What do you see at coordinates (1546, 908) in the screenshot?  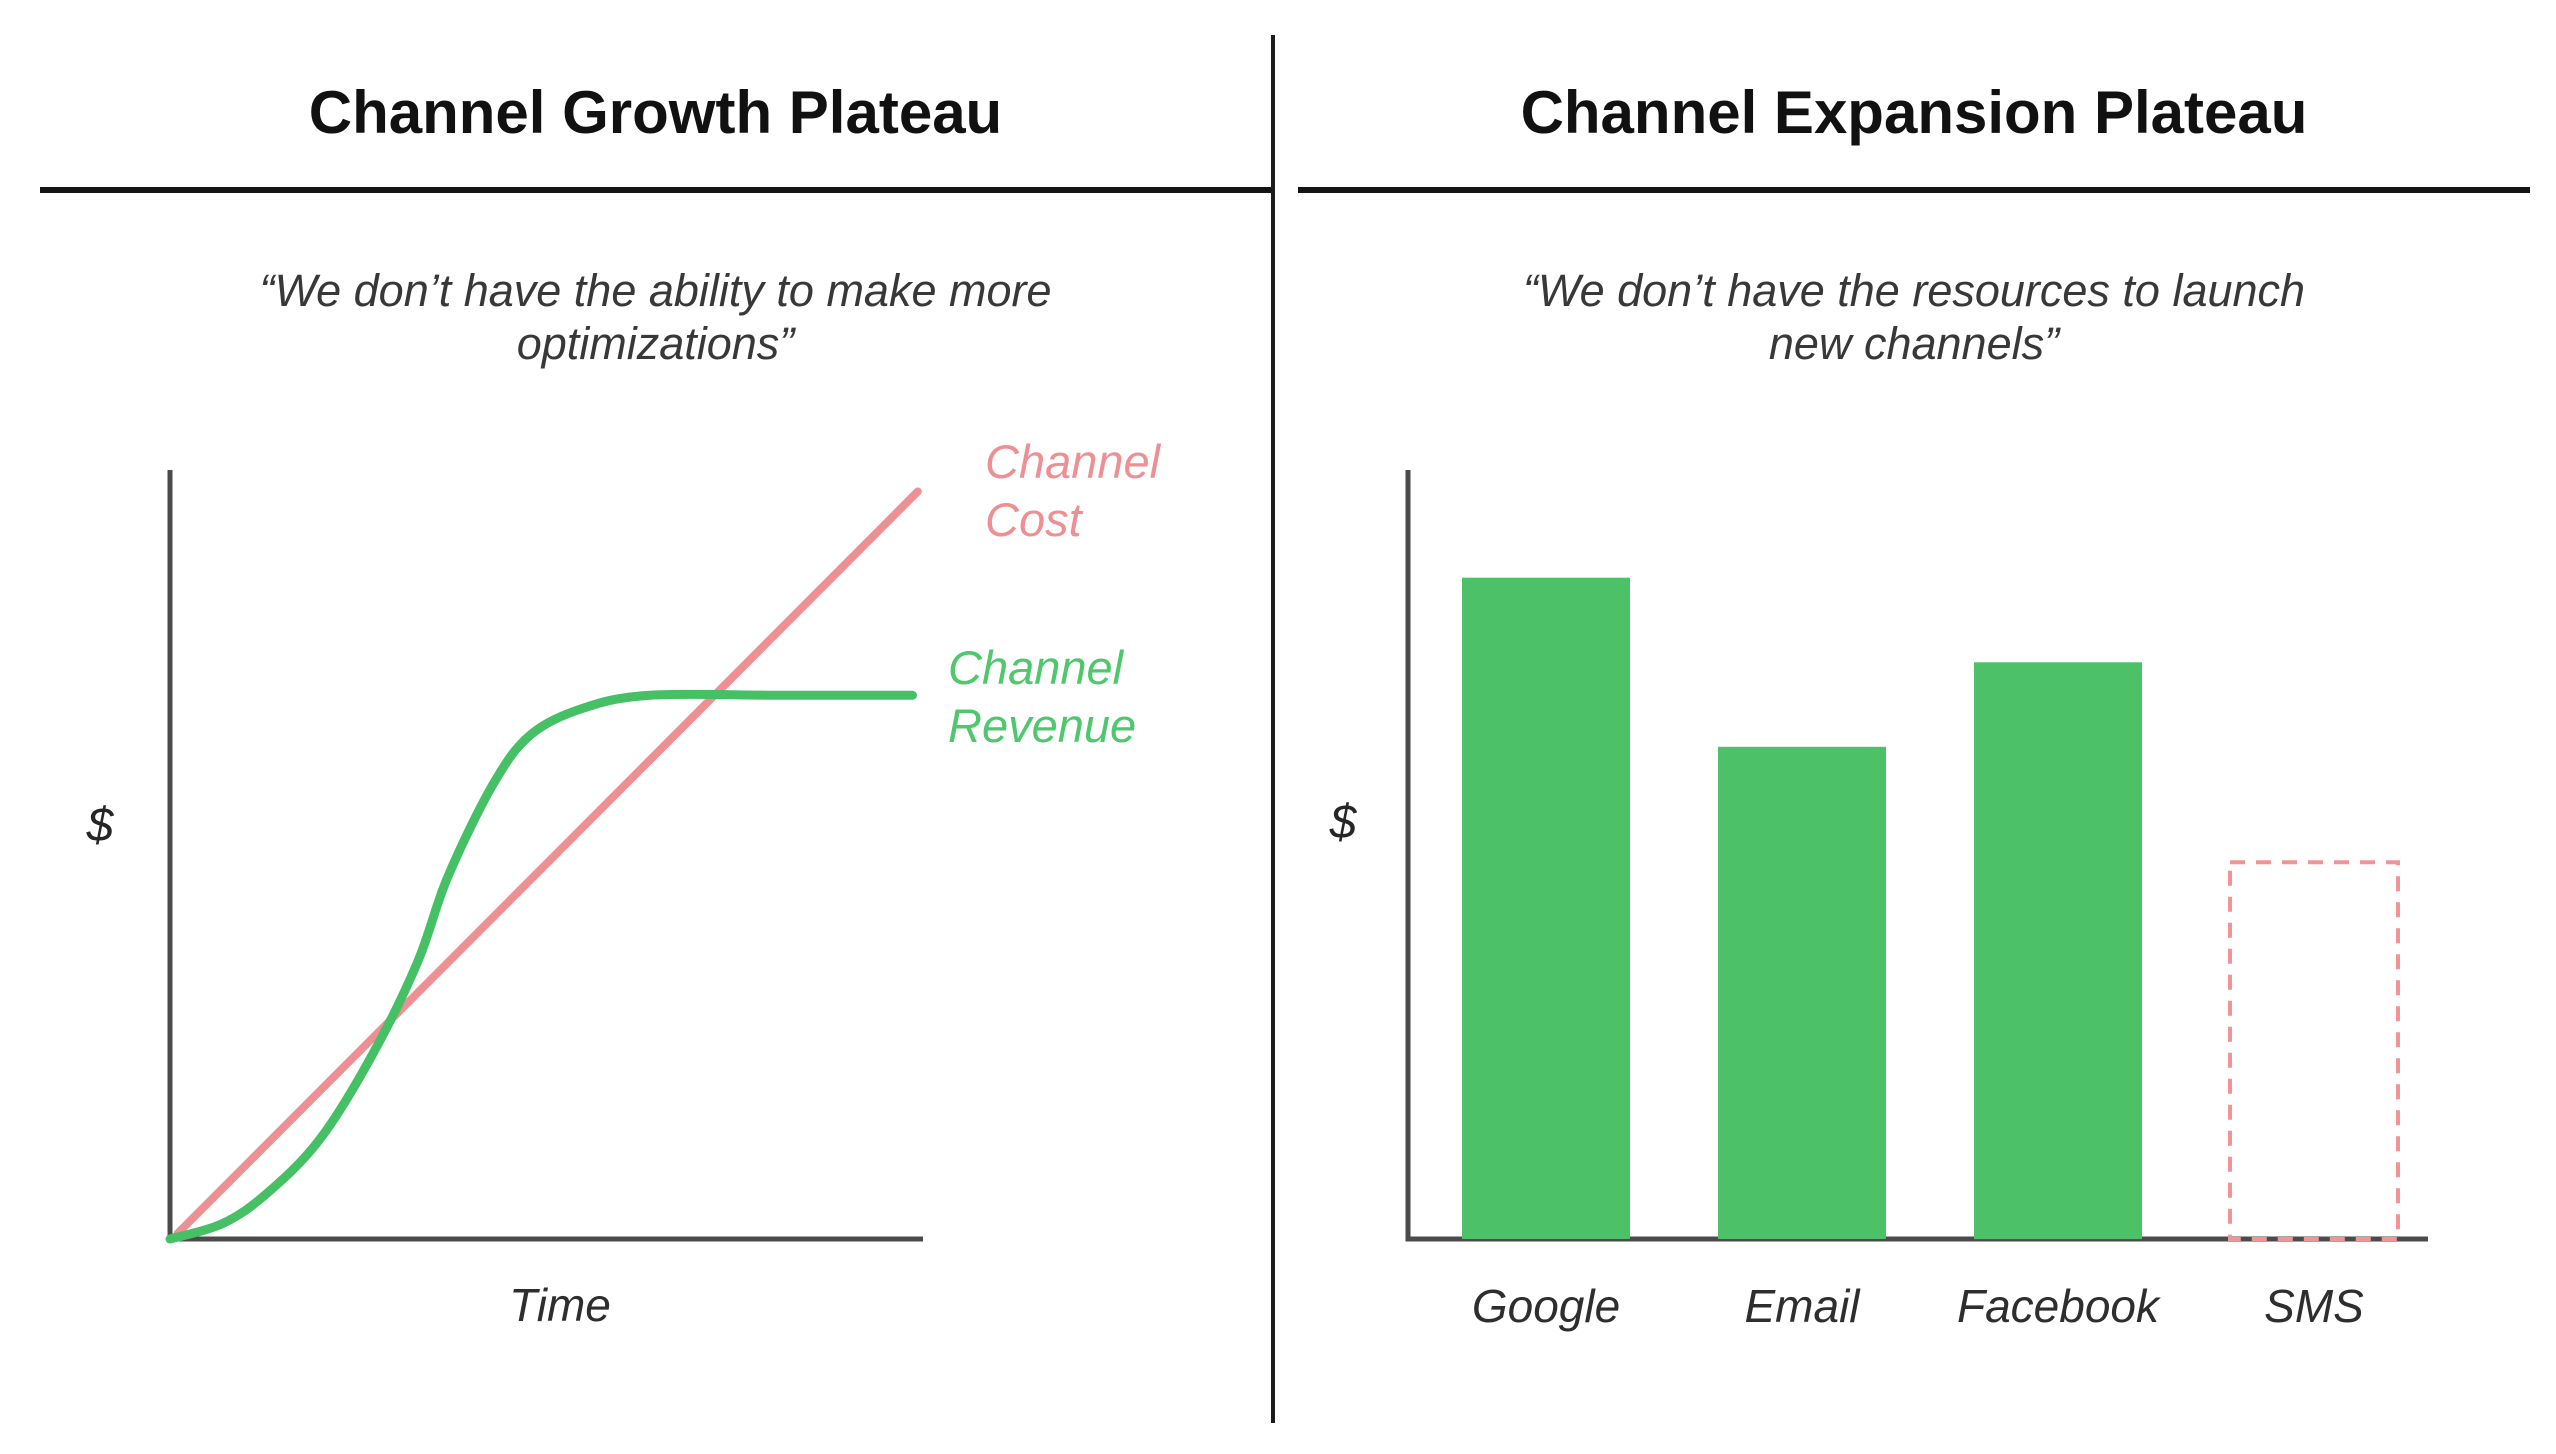 I see `bar-google` at bounding box center [1546, 908].